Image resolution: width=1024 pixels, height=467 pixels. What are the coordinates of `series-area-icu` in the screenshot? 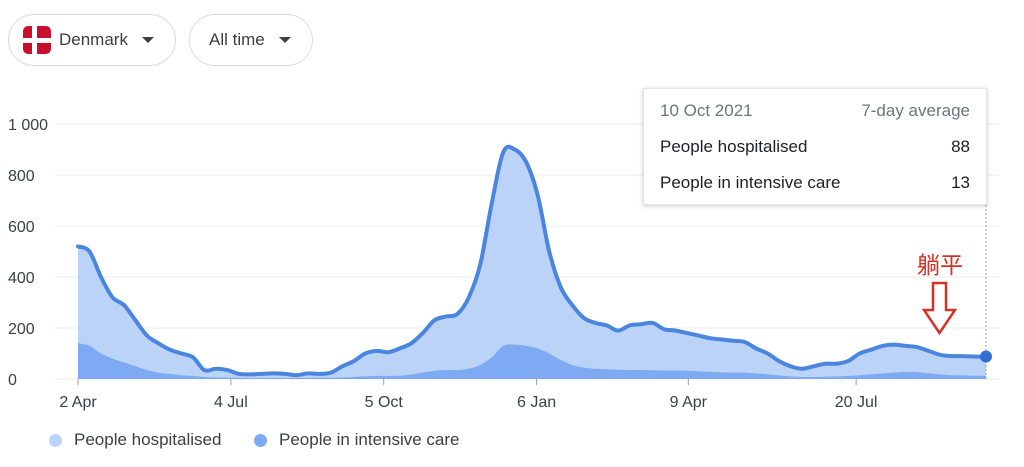 It's located at (532, 361).